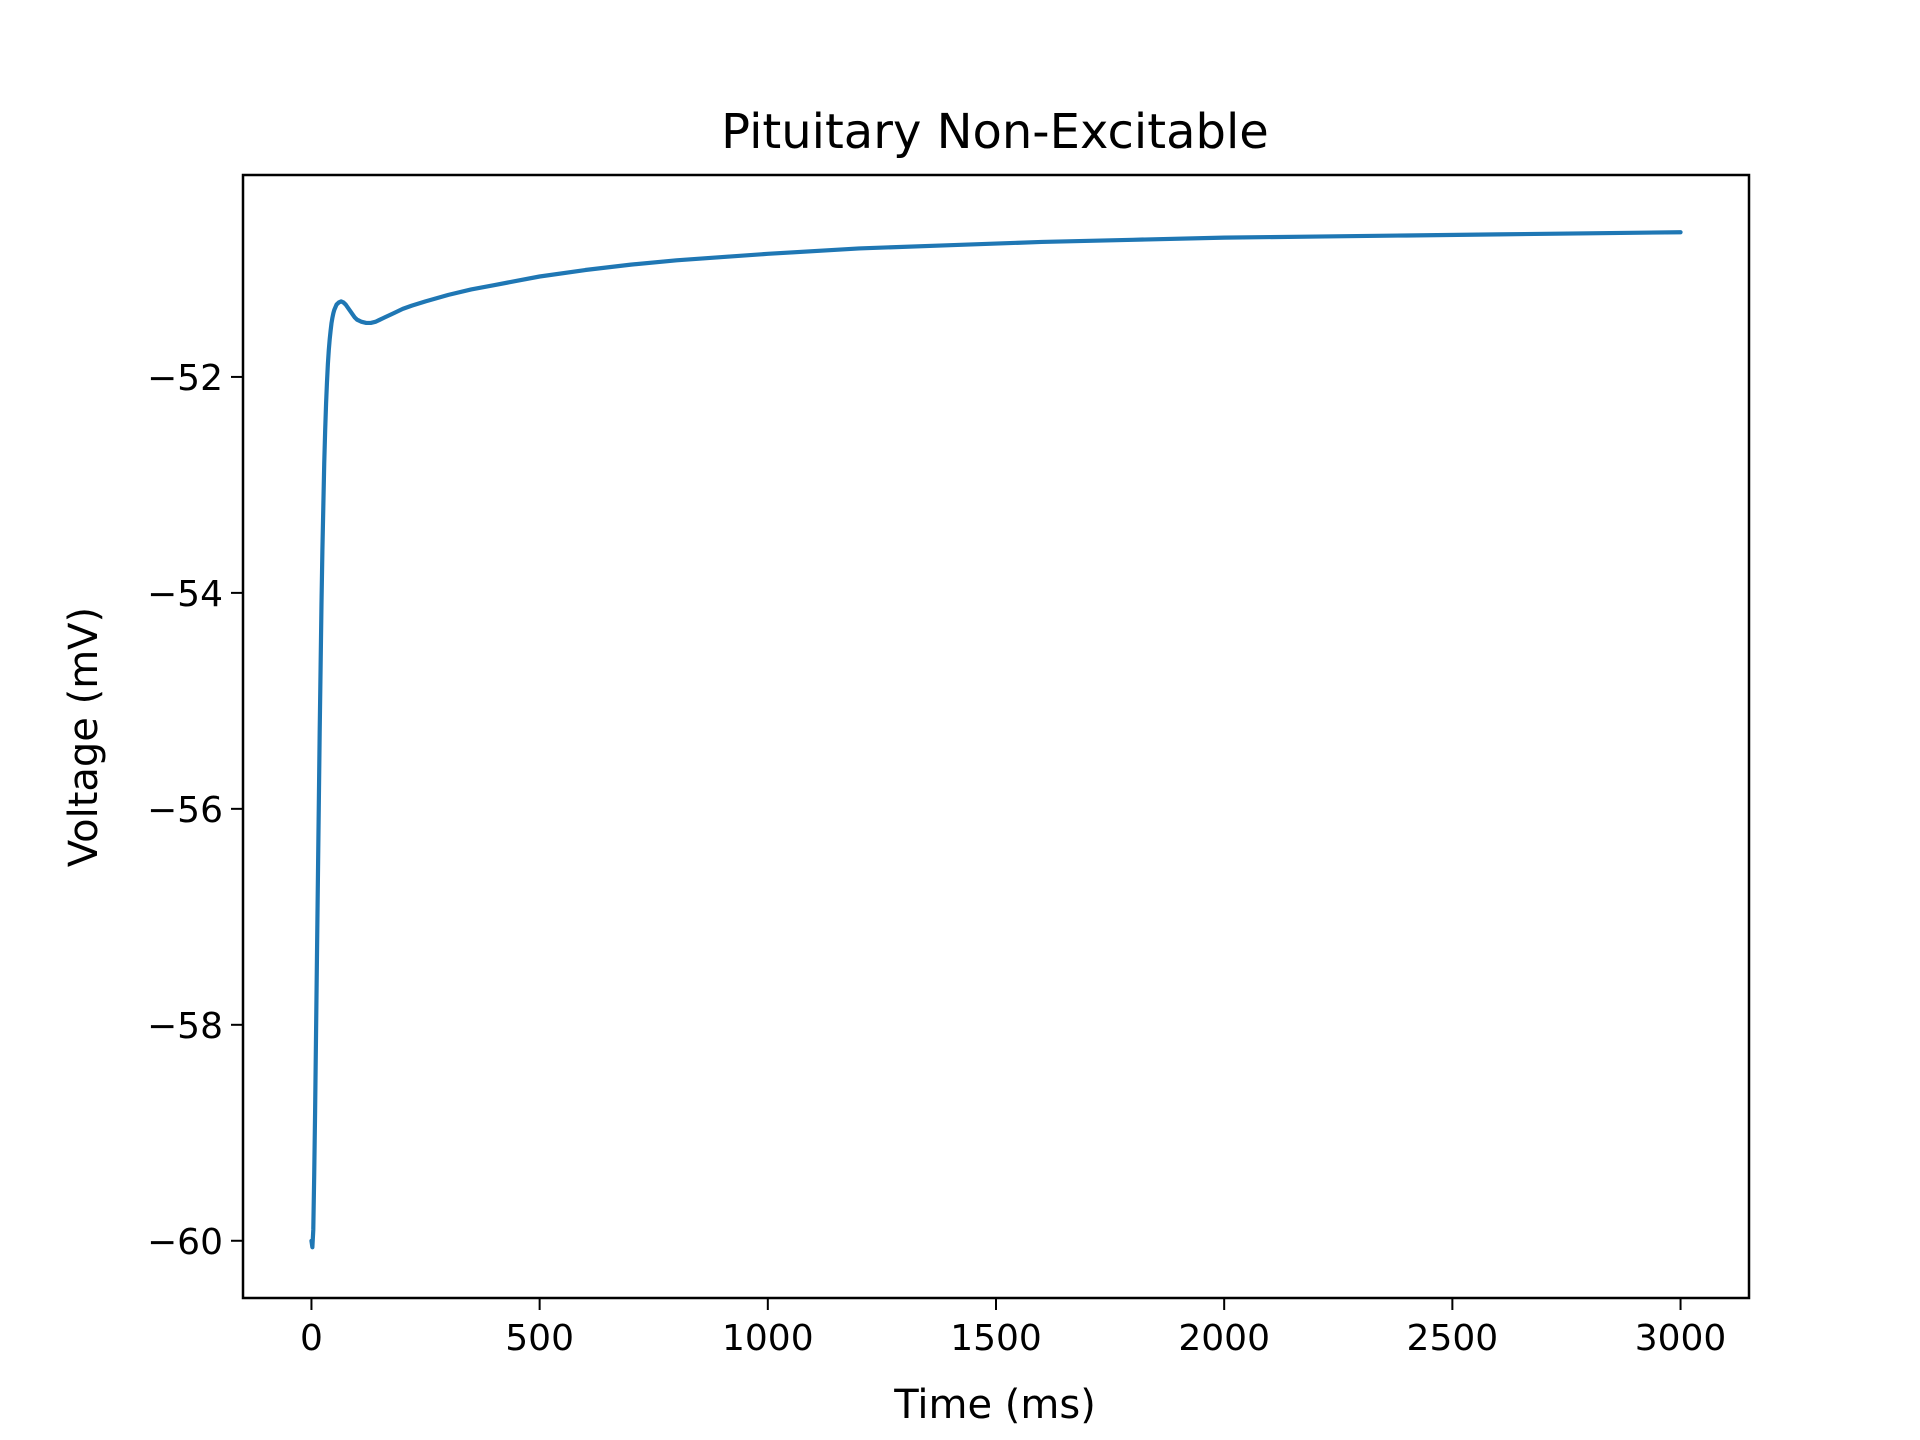 The height and width of the screenshot is (1440, 1920). Describe the element at coordinates (185, 1242) in the screenshot. I see `y-tick-label: −60` at that location.